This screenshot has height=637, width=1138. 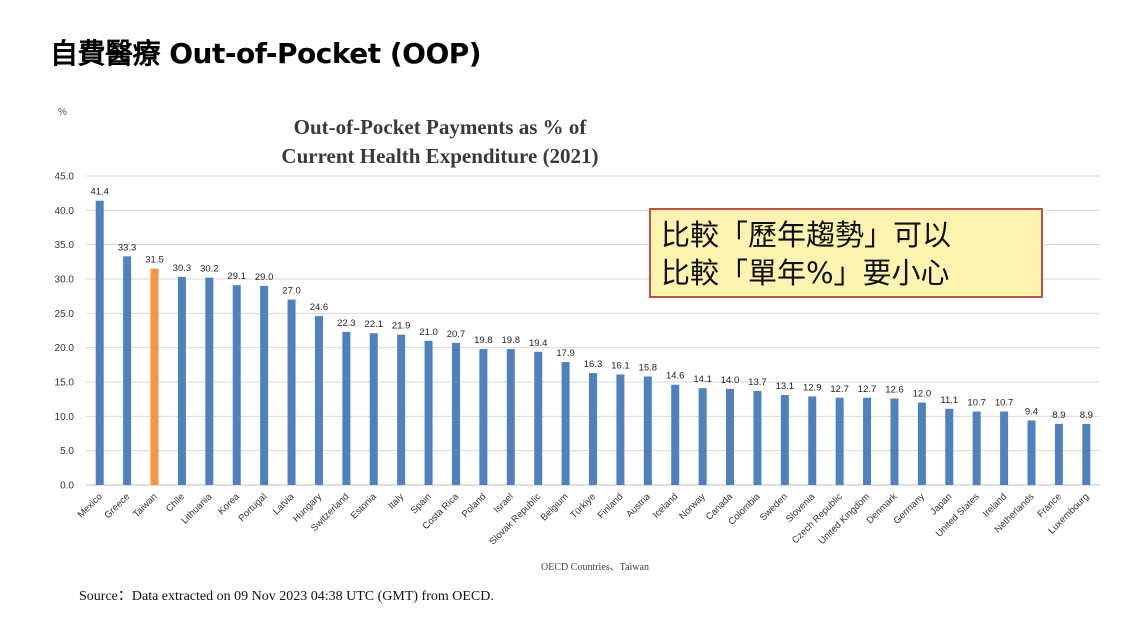 I want to click on x-tick-label: Chile, so click(x=175, y=502).